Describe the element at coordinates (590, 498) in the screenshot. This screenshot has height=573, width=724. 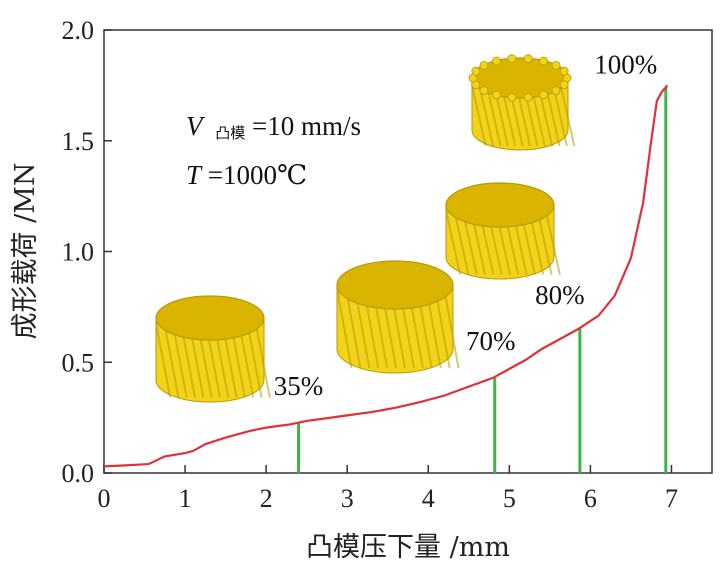
I see `x-tick-label-6: 6` at that location.